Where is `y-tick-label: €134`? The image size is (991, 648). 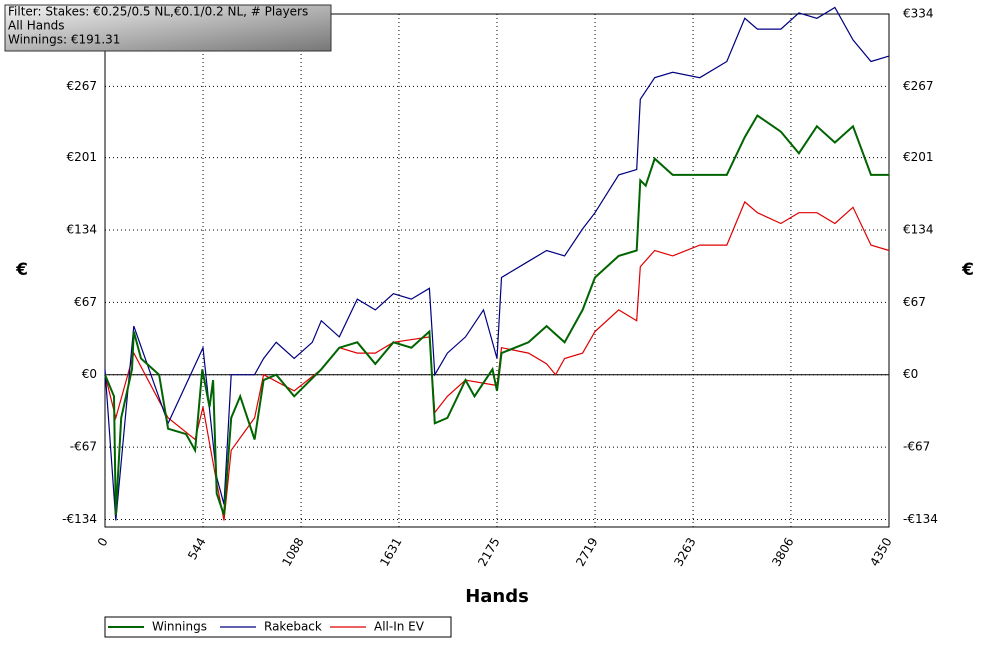
y-tick-label: €134 is located at coordinates (81, 230).